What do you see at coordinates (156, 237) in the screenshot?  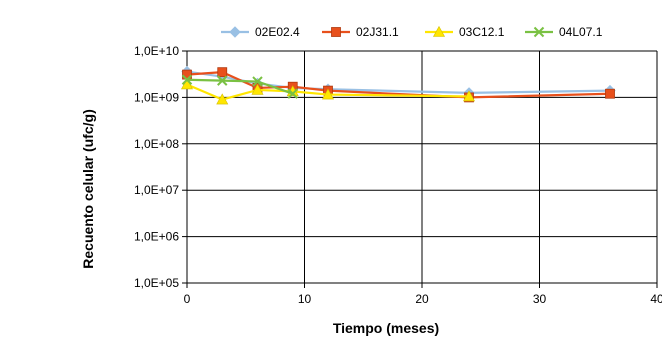 I see `y-tick-label: 1,0E+06` at bounding box center [156, 237].